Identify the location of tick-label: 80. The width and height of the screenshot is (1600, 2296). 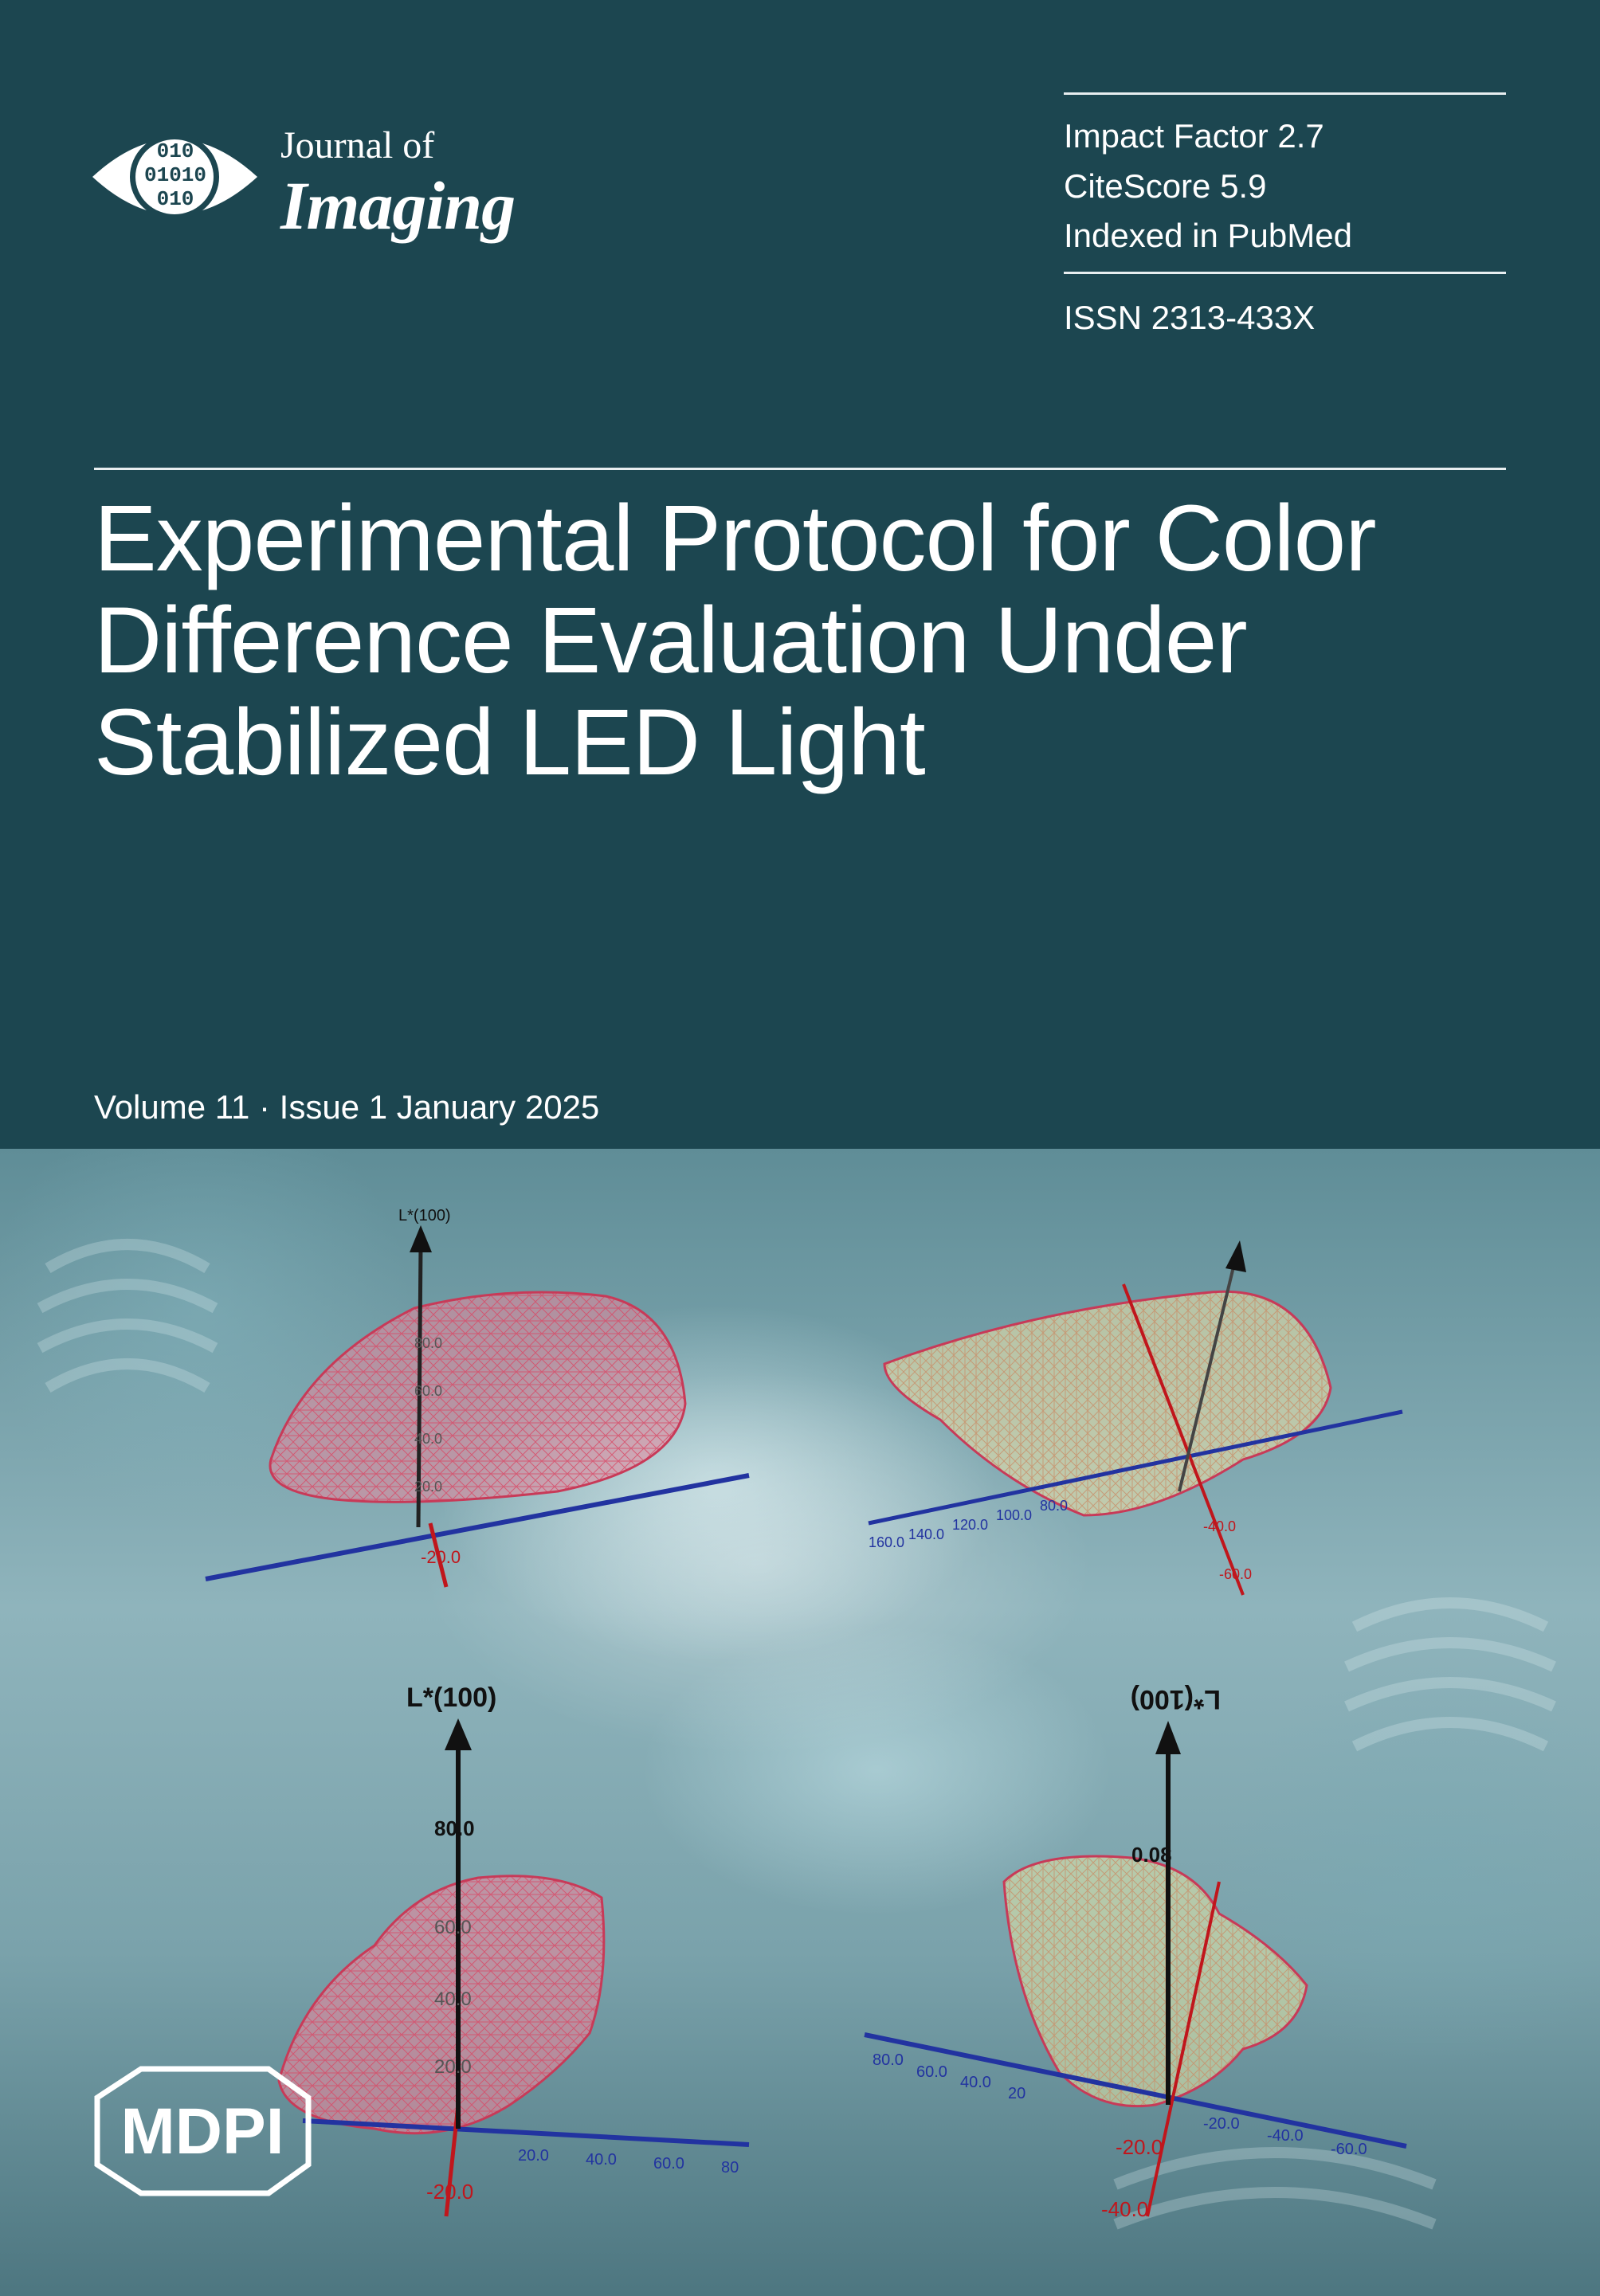
(730, 2167).